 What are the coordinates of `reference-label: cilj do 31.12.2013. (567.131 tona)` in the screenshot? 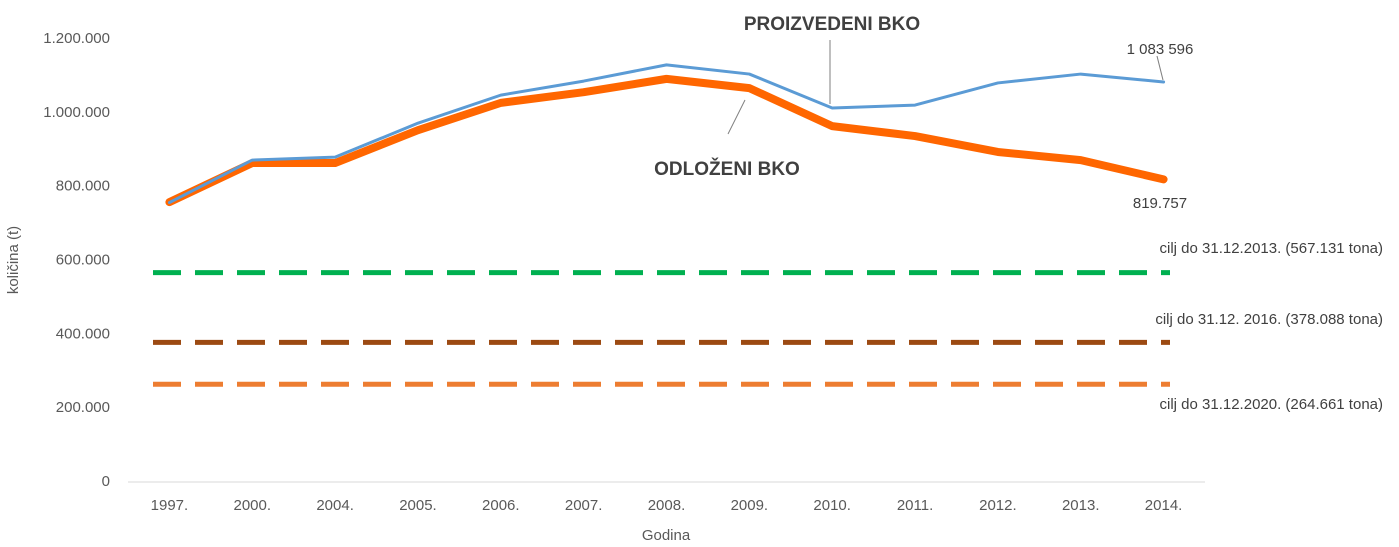 It's located at (1272, 248).